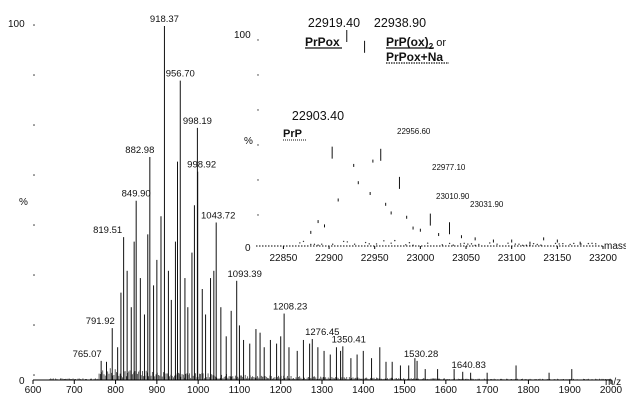  I want to click on main-peak-label: 1350.41, so click(349, 339).